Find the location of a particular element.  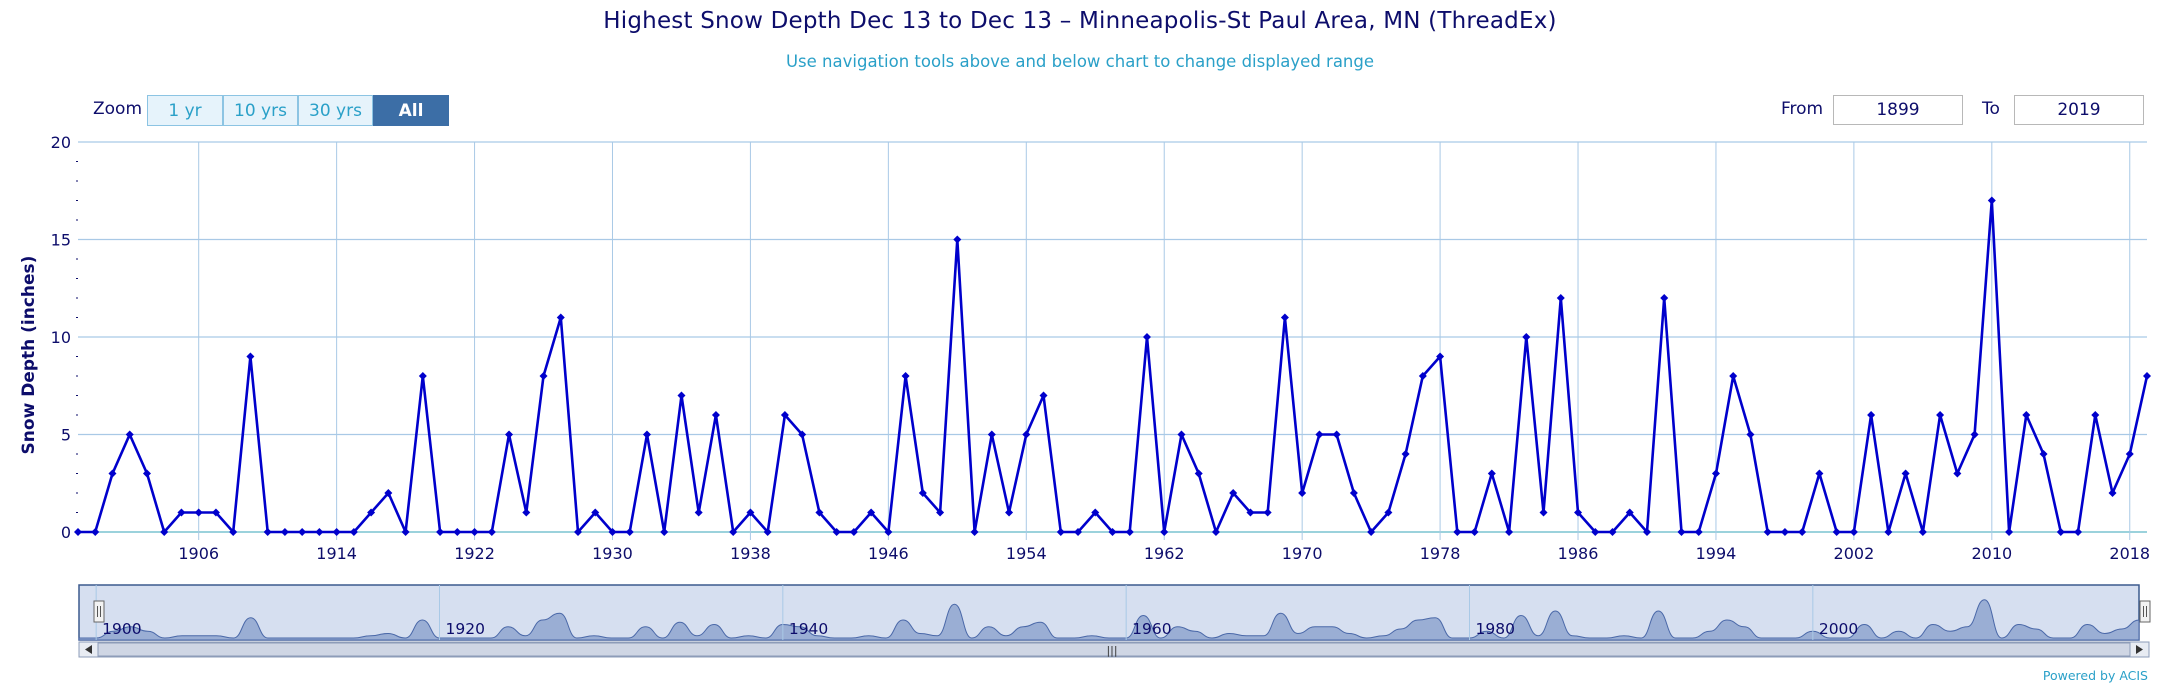

y-axis-label: Snow Depth (inches) is located at coordinates (29, 355).